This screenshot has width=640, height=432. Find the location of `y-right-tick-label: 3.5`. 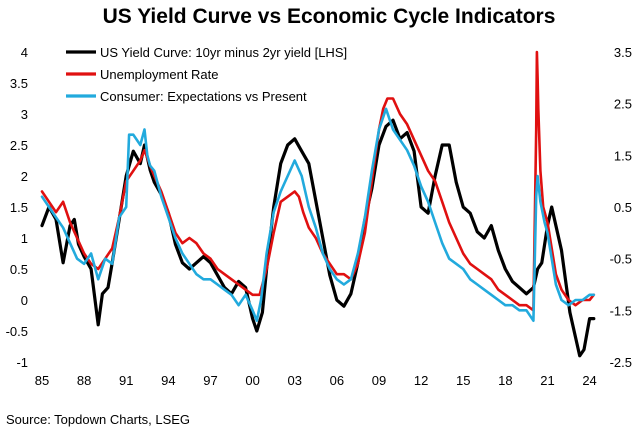

y-right-tick-label: 3.5 is located at coordinates (623, 52).